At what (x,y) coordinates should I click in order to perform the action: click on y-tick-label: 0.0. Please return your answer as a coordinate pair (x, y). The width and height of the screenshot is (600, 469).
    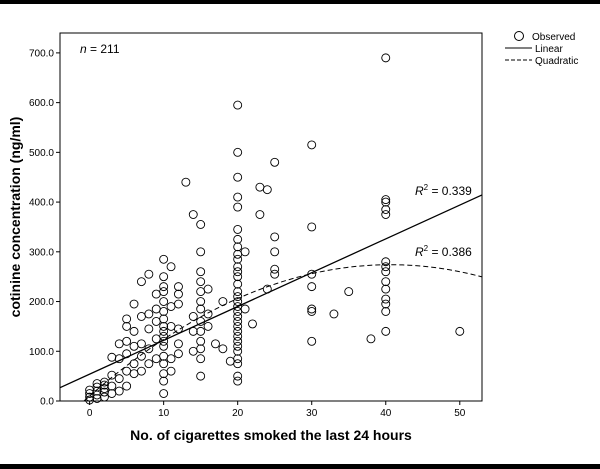
    Looking at the image, I should click on (47, 402).